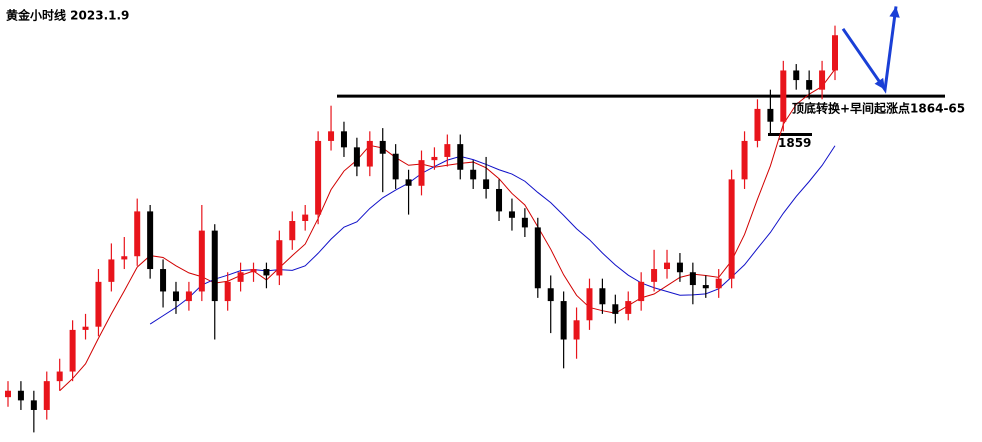 Image resolution: width=982 pixels, height=442 pixels. What do you see at coordinates (794, 143) in the screenshot?
I see `level-label: 1859` at bounding box center [794, 143].